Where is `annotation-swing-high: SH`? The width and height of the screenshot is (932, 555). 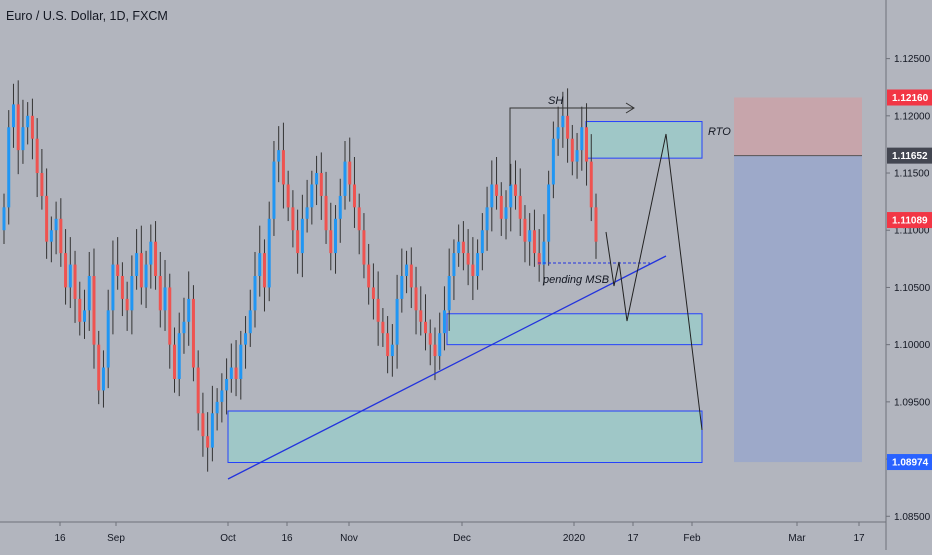
annotation-swing-high: SH is located at coordinates (555, 101).